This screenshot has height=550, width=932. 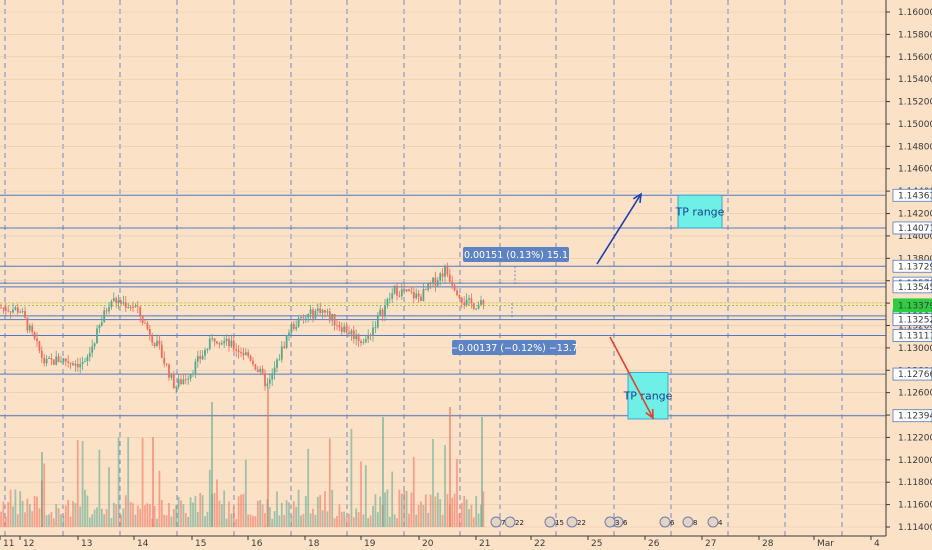 What do you see at coordinates (915, 229) in the screenshot?
I see `level-badge-label: 1.14071` at bounding box center [915, 229].